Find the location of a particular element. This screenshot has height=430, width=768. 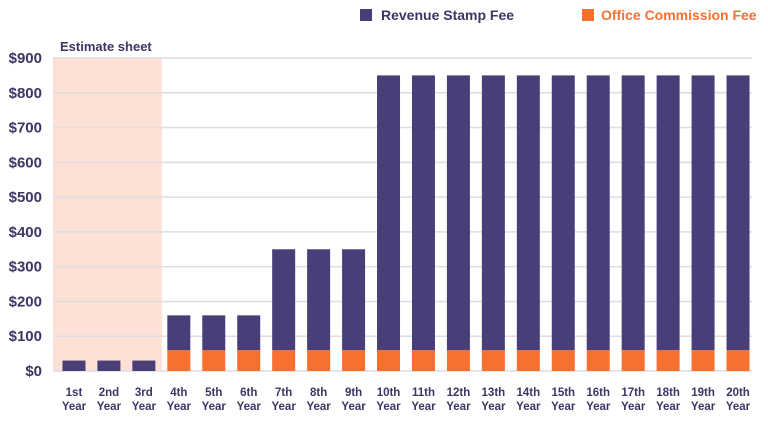

x-tick-label: 2ndYear is located at coordinates (109, 400).